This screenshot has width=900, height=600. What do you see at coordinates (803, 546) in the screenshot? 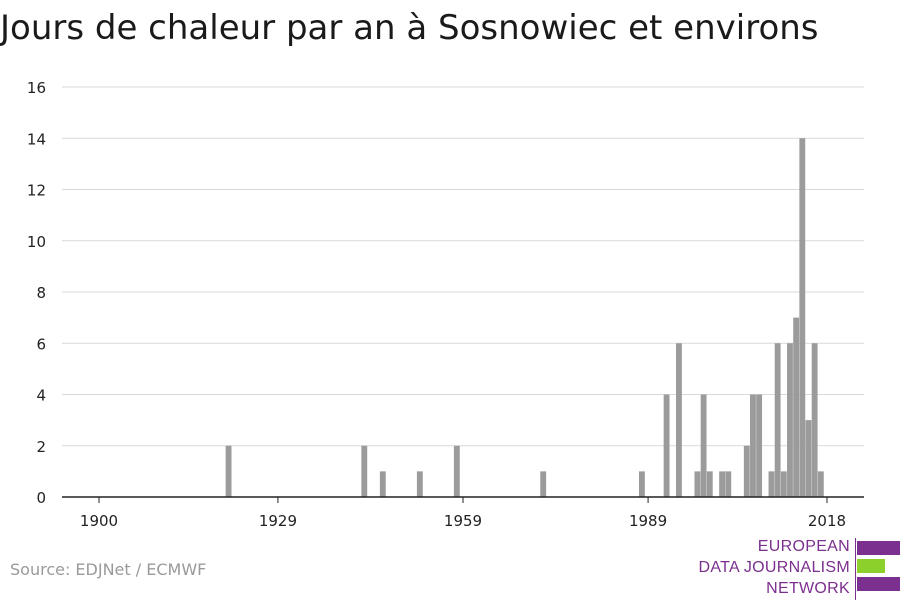
I see `logo-line-1: EUROPEAN` at bounding box center [803, 546].